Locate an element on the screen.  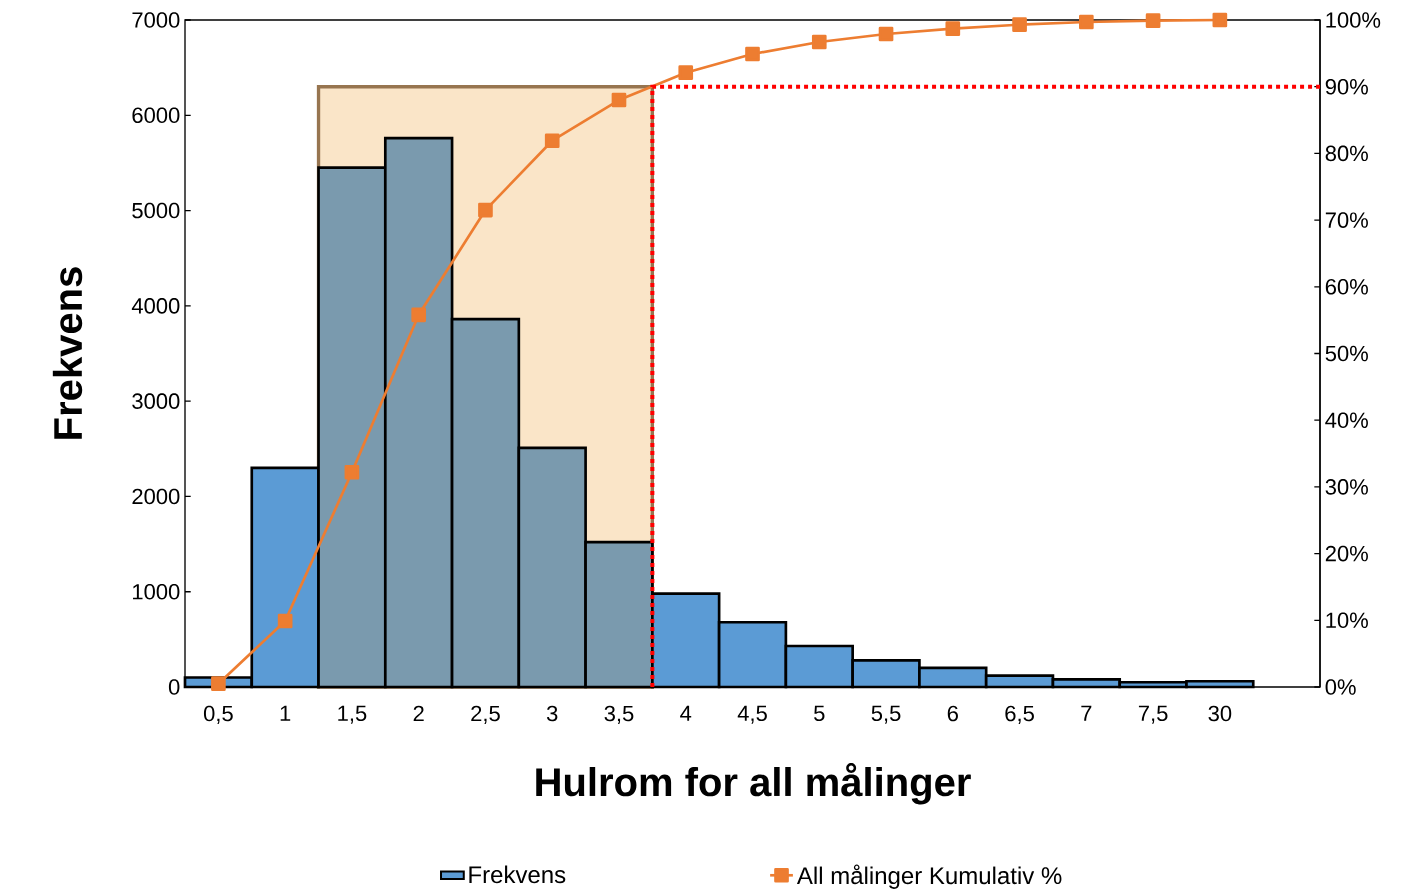
x-tick-label: 5 is located at coordinates (819, 713).